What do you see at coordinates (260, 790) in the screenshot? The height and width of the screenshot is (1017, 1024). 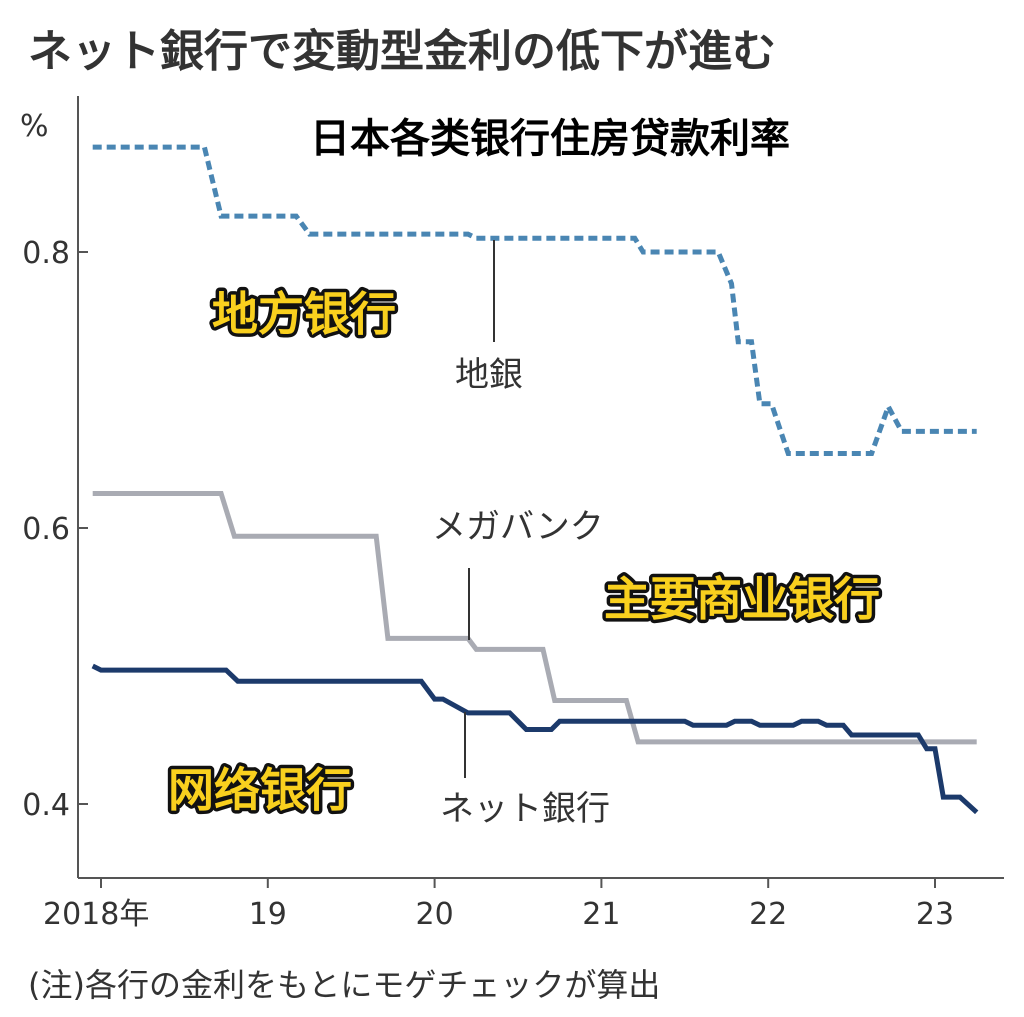 I see `overlay-label-net: 网络银行` at bounding box center [260, 790].